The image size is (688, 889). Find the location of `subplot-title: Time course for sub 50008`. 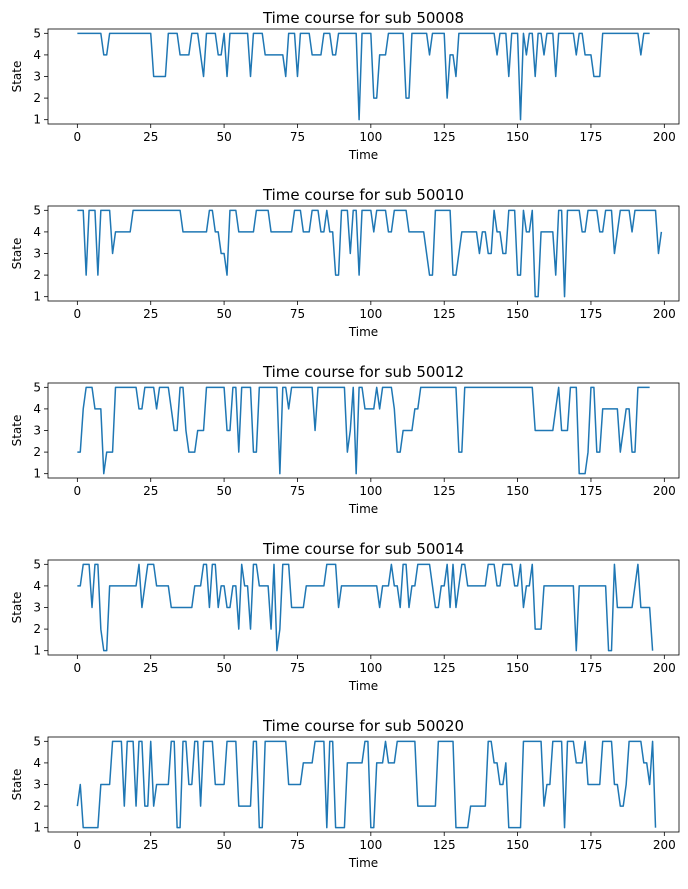

subplot-title: Time course for sub 50008 is located at coordinates (363, 18).